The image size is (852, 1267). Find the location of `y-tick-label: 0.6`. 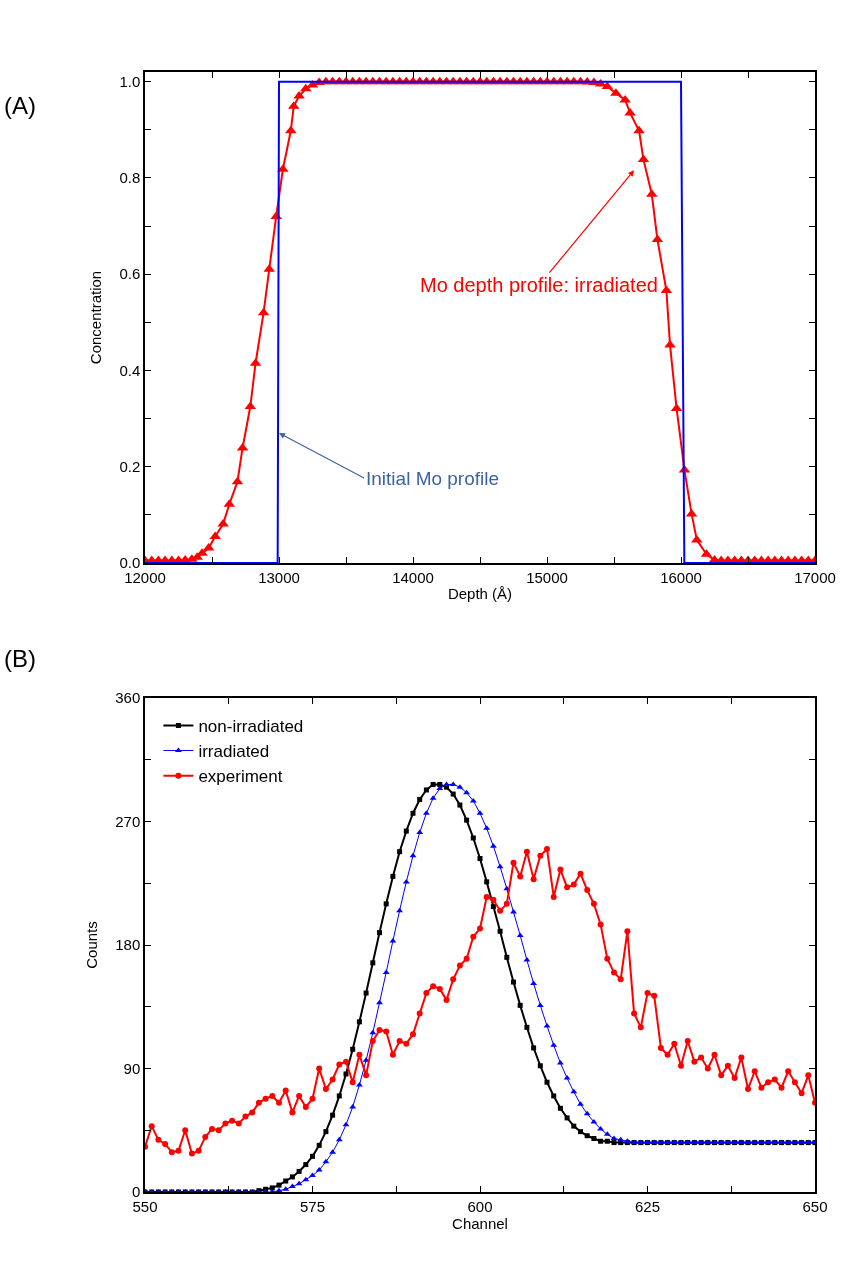

y-tick-label: 0.6 is located at coordinates (130, 274).